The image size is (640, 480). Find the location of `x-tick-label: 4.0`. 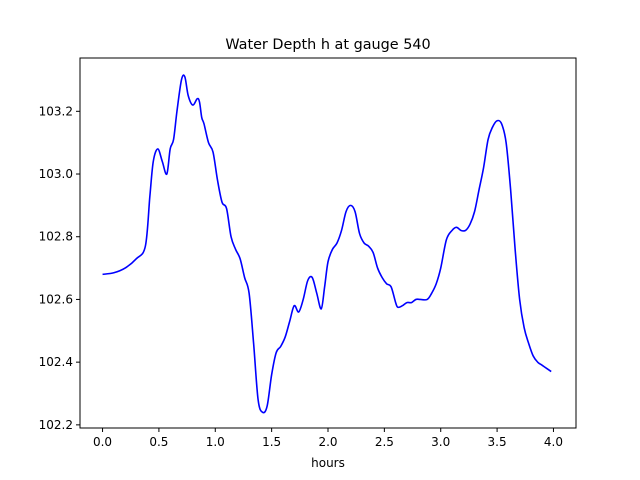

x-tick-label: 4.0 is located at coordinates (553, 442).